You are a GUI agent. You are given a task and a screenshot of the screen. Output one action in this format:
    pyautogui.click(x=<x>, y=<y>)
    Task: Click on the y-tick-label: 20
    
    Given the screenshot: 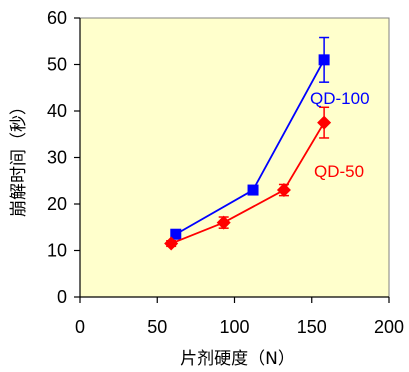 What is the action you would take?
    pyautogui.click(x=57, y=204)
    